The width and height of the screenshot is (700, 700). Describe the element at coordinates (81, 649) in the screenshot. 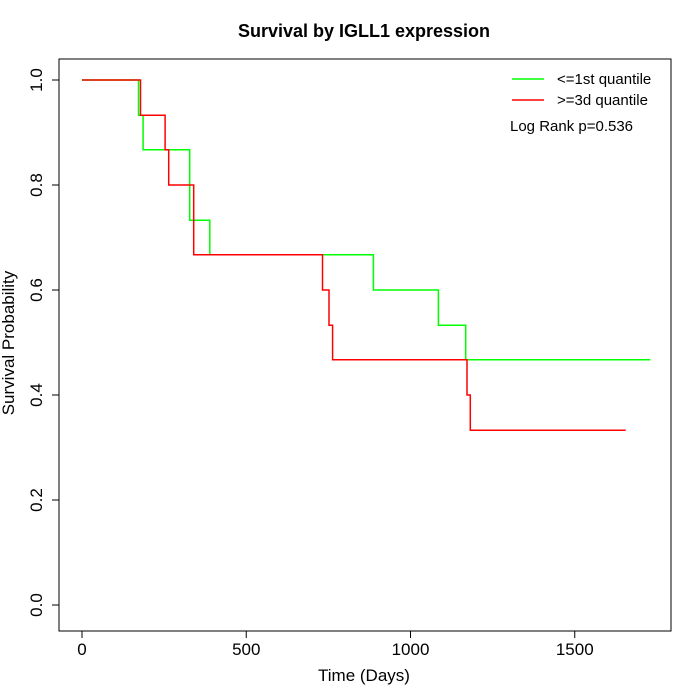

I see `x-tick-label: 0` at that location.